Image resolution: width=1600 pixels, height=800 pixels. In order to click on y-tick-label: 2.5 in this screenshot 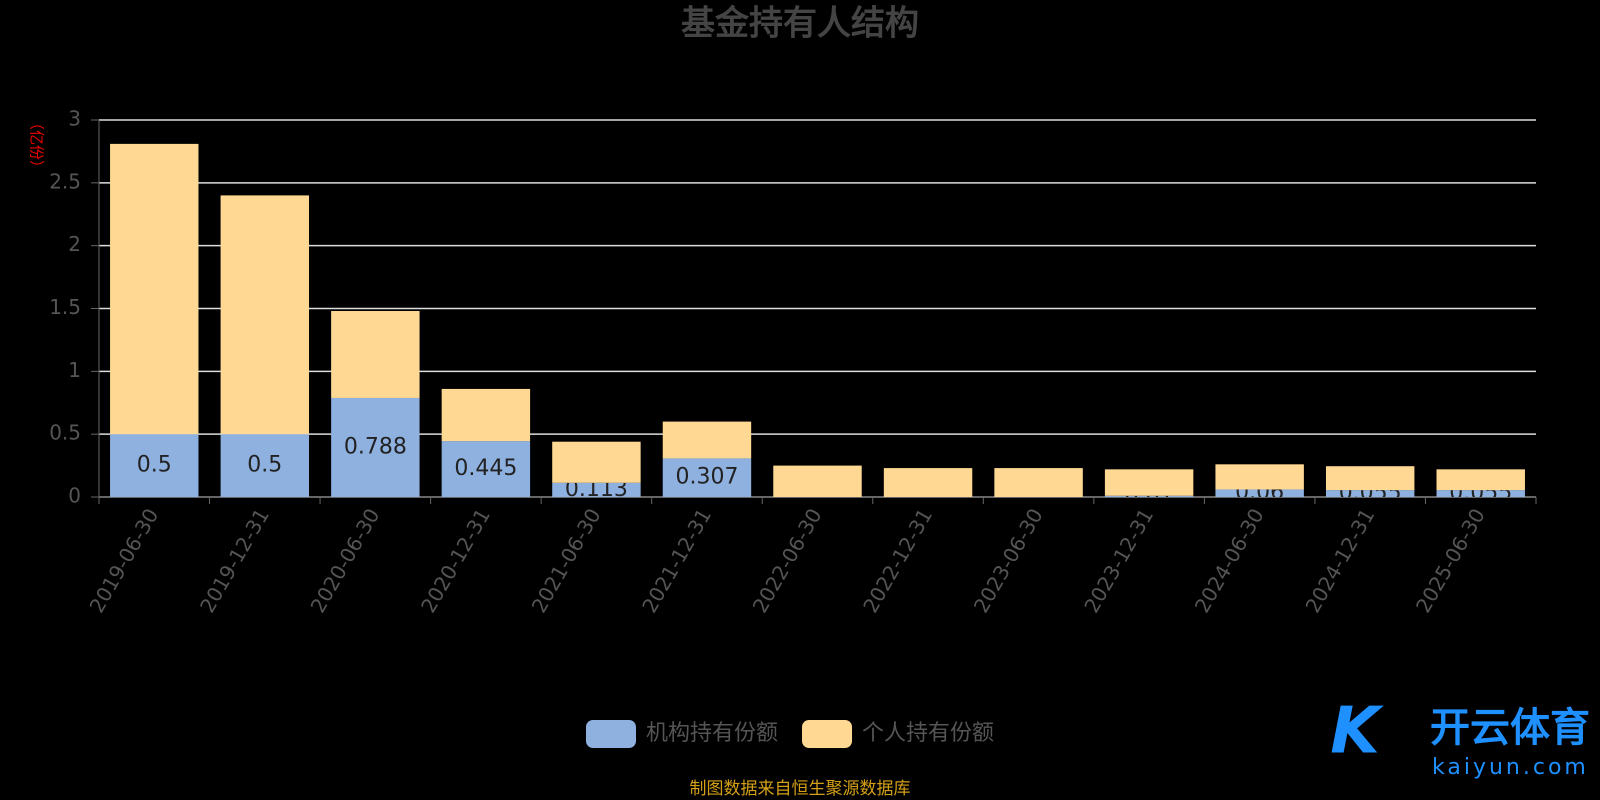, I will do `click(65, 181)`.